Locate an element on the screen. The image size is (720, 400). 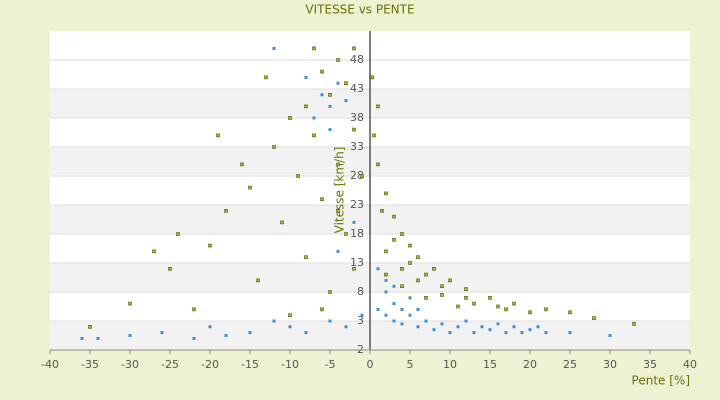
x-tick-label: 40 is located at coordinates (690, 364).